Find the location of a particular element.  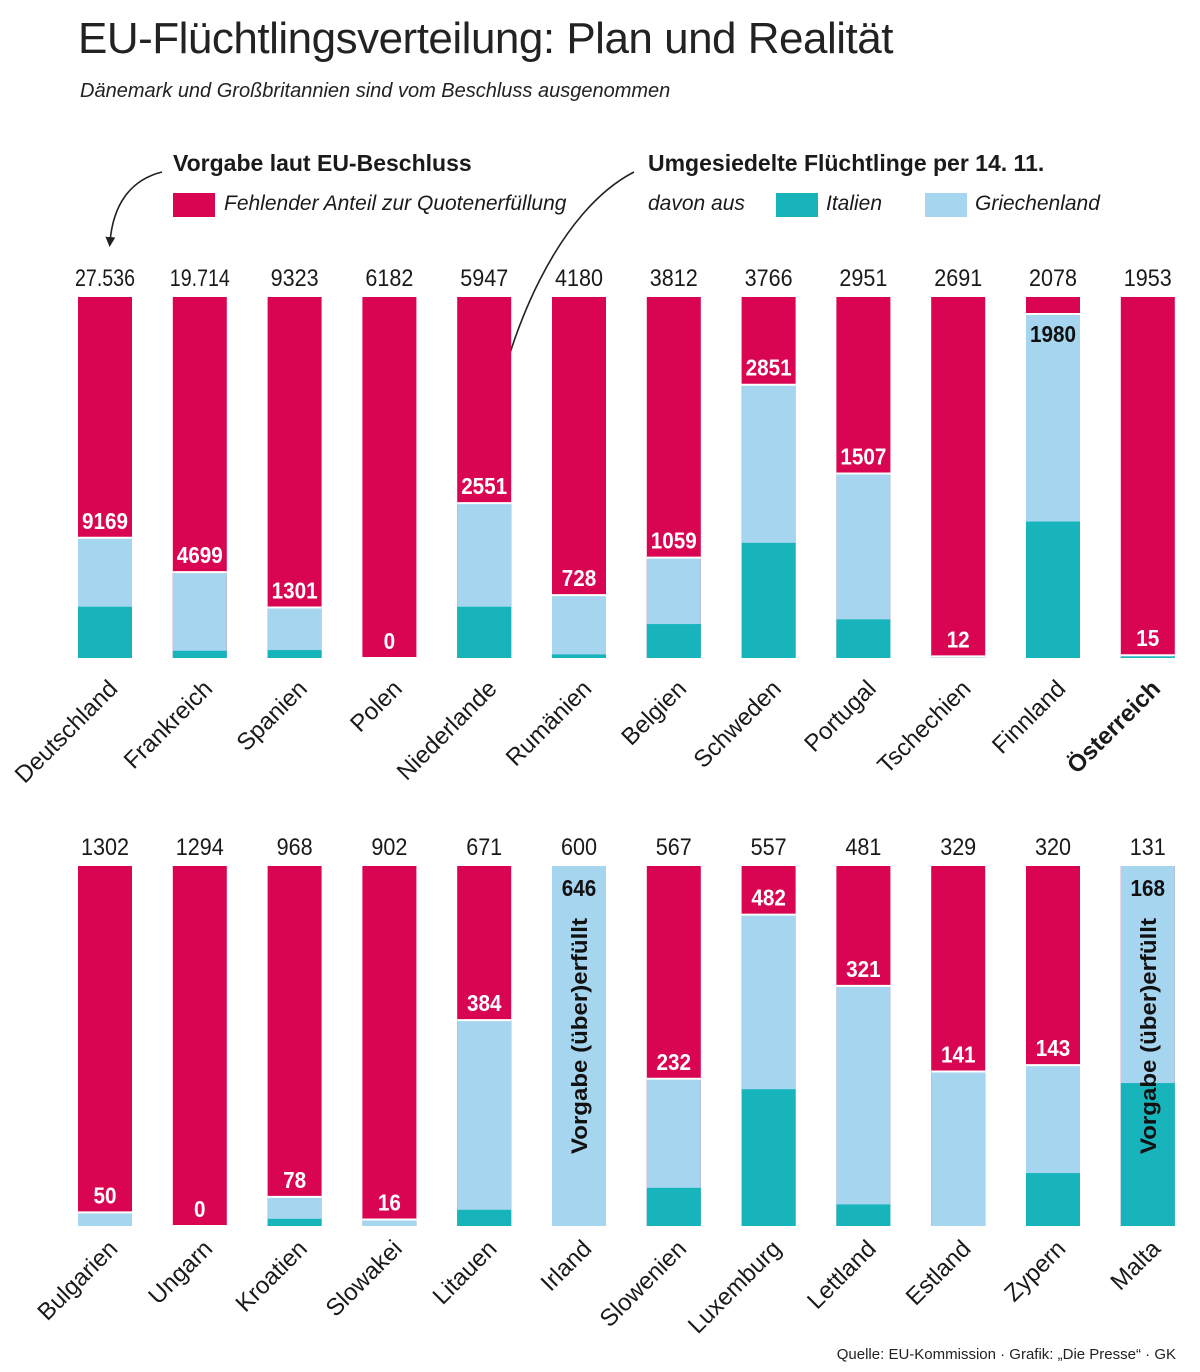

bar-italy-luxemburg is located at coordinates (768, 1157).